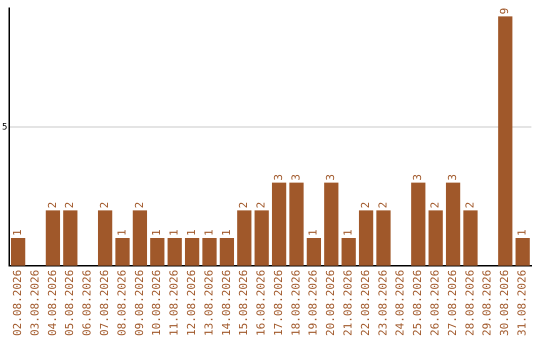  I want to click on x-tick-label: 06.08.2026, so click(87, 303).